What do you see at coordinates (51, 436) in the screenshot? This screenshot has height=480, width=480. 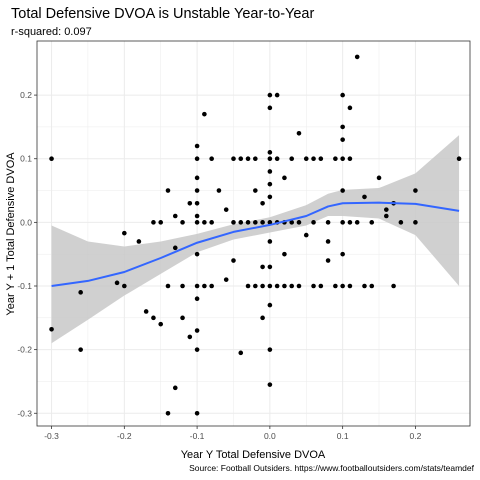 I see `x-tick-label: -0.3` at bounding box center [51, 436].